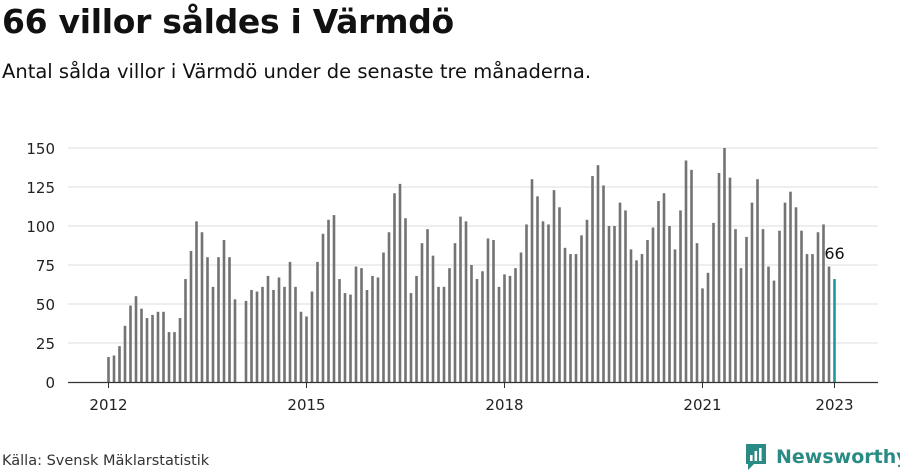  What do you see at coordinates (45, 344) in the screenshot?
I see `y-tick-label: 25` at bounding box center [45, 344].